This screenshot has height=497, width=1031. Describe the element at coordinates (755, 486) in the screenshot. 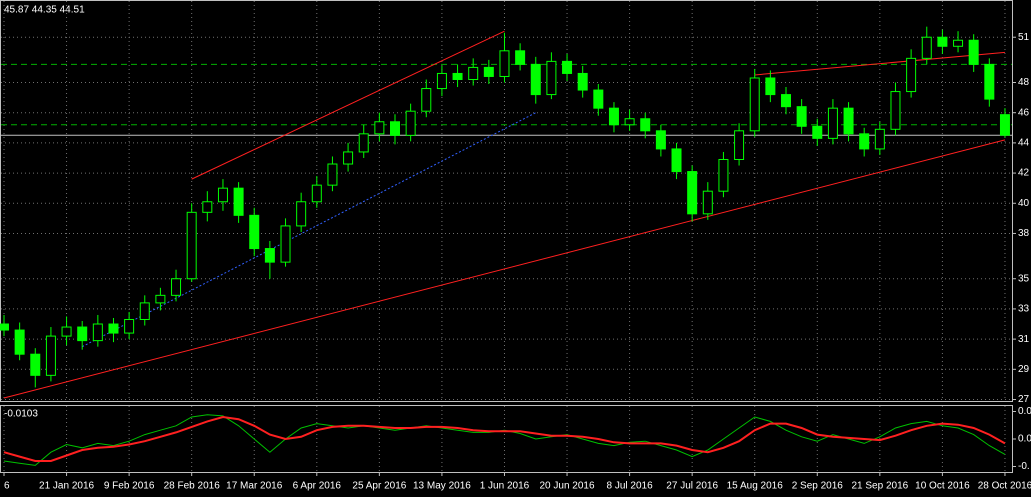

I see `x-tick-label: 15 Aug 2016` at that location.